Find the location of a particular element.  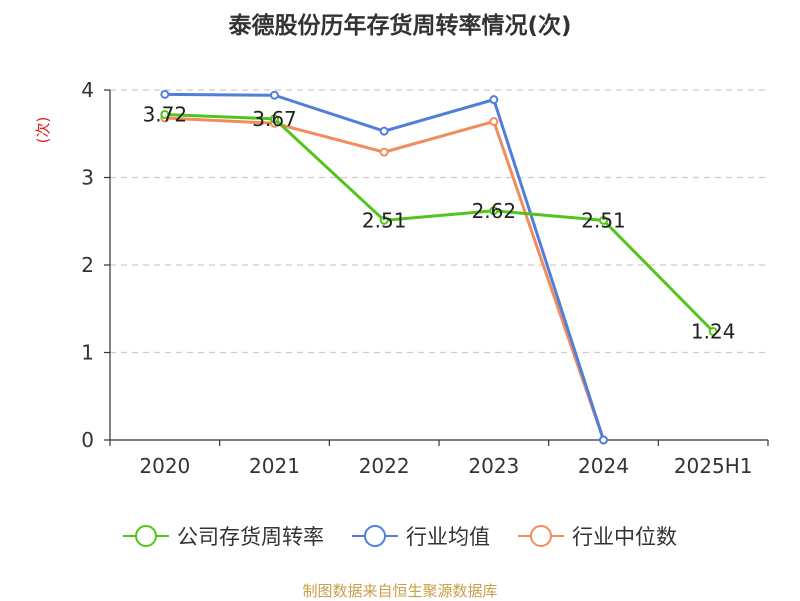

x-tick-label: 2025H1 is located at coordinates (713, 466).